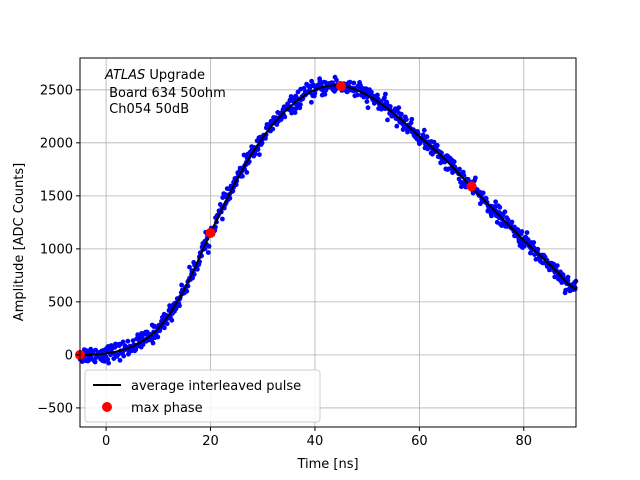 Image resolution: width=640 pixels, height=480 pixels. I want to click on annotation-line-3: Ch054 50dB, so click(147, 109).